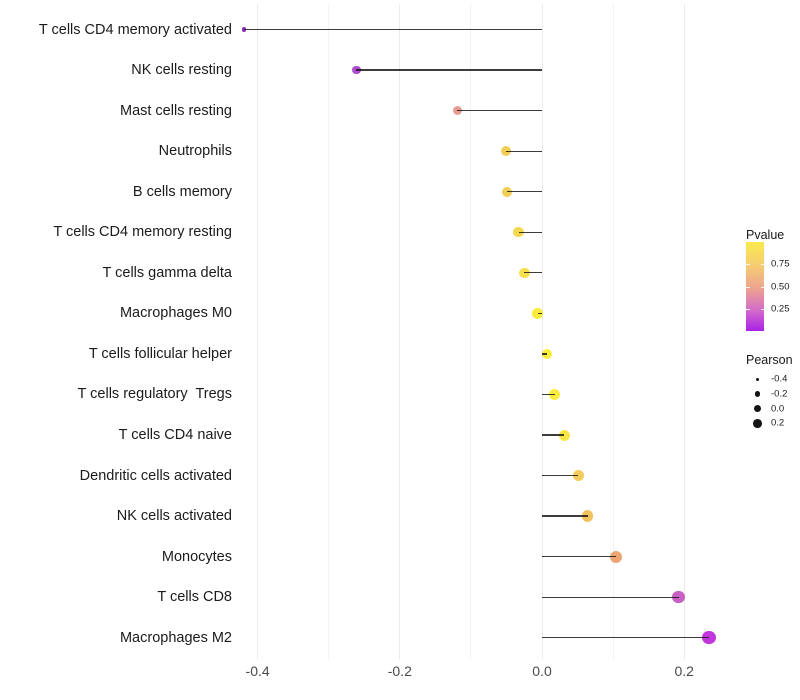 Image resolution: width=800 pixels, height=700 pixels. Describe the element at coordinates (780, 309) in the screenshot. I see `colorbar-tick-label: 0.25` at that location.